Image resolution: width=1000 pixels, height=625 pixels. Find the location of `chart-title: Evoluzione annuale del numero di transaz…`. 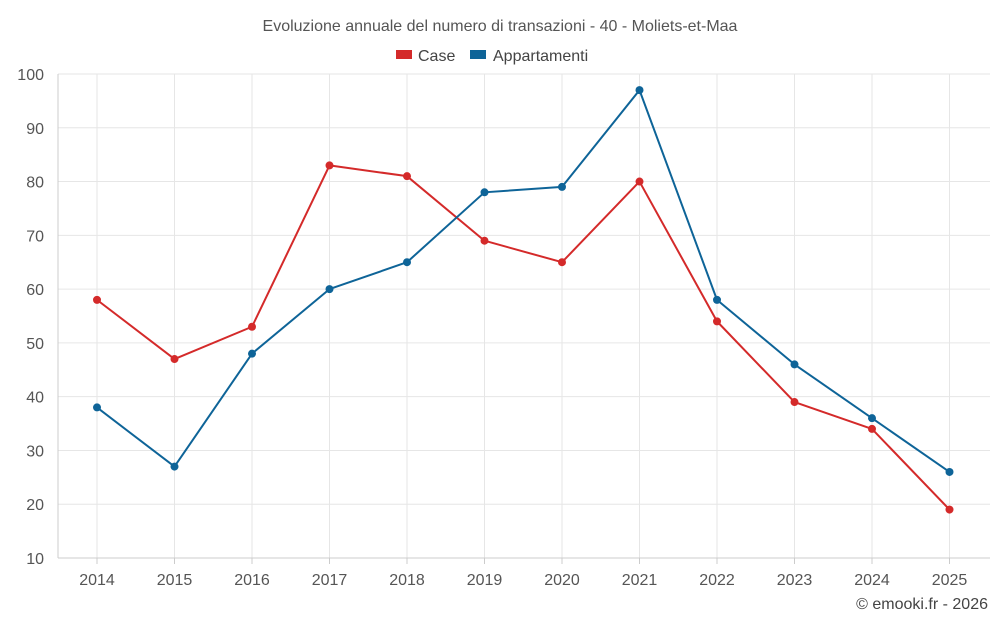

chart-title: Evoluzione annuale del numero di transaz… is located at coordinates (500, 26).